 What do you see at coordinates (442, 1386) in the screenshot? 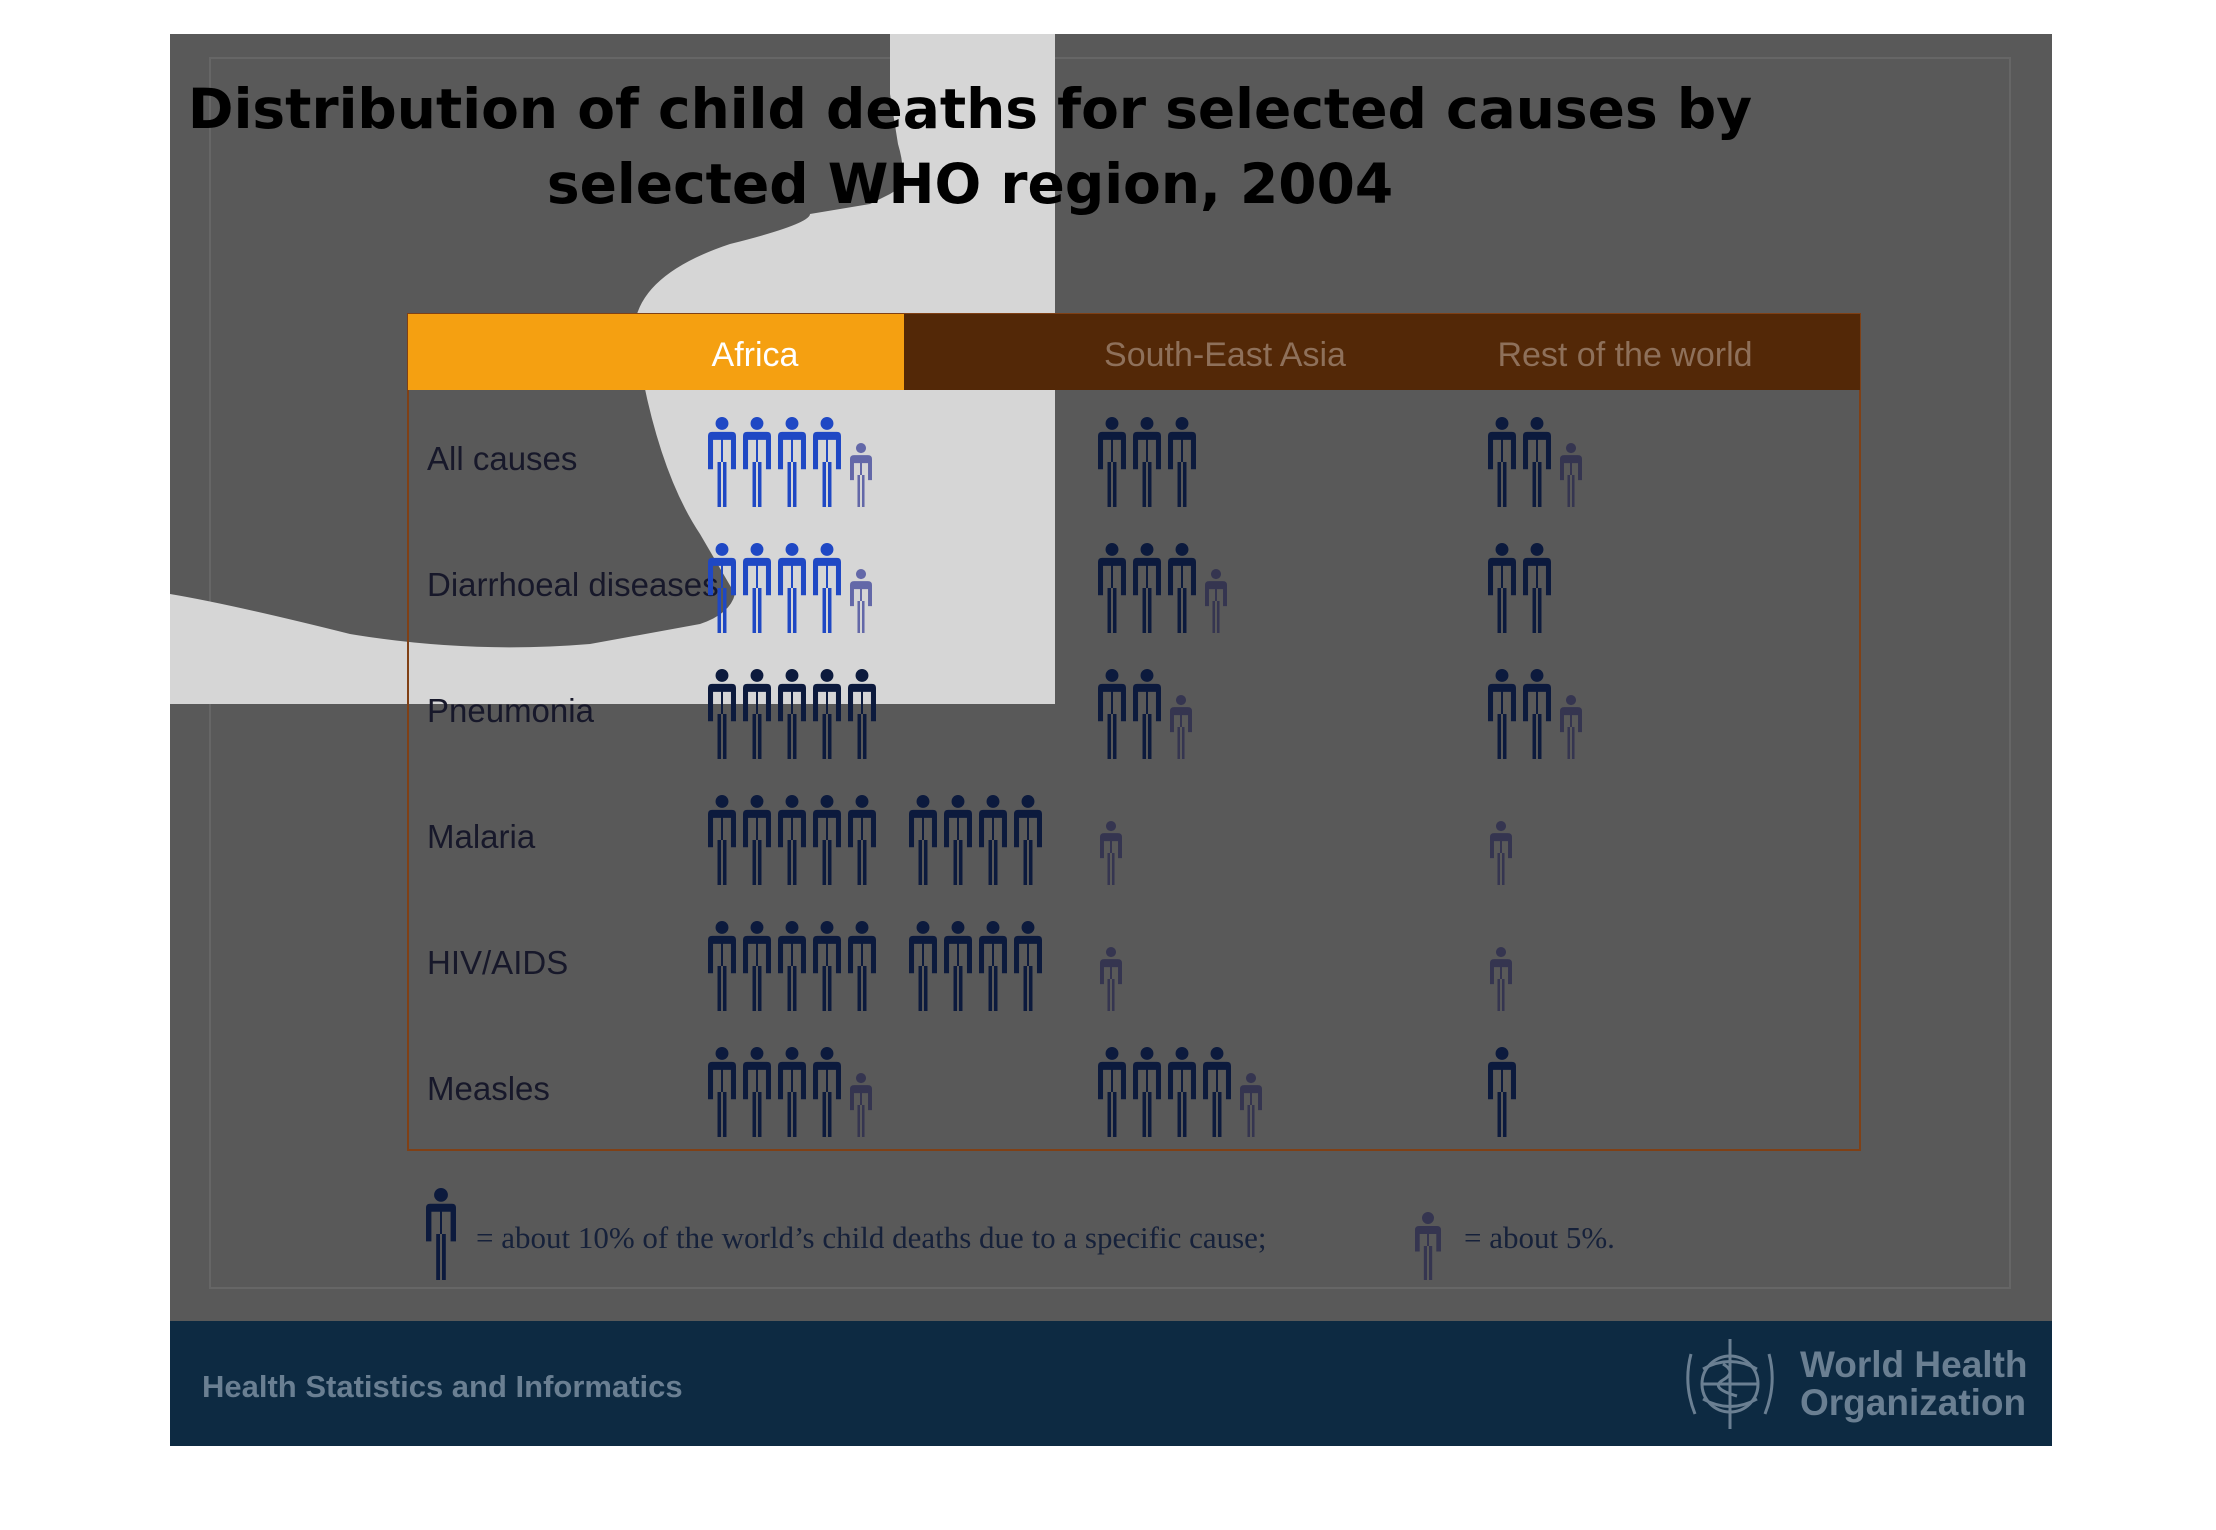
I see `footer-text: Health Statistics and Informatics` at bounding box center [442, 1386].